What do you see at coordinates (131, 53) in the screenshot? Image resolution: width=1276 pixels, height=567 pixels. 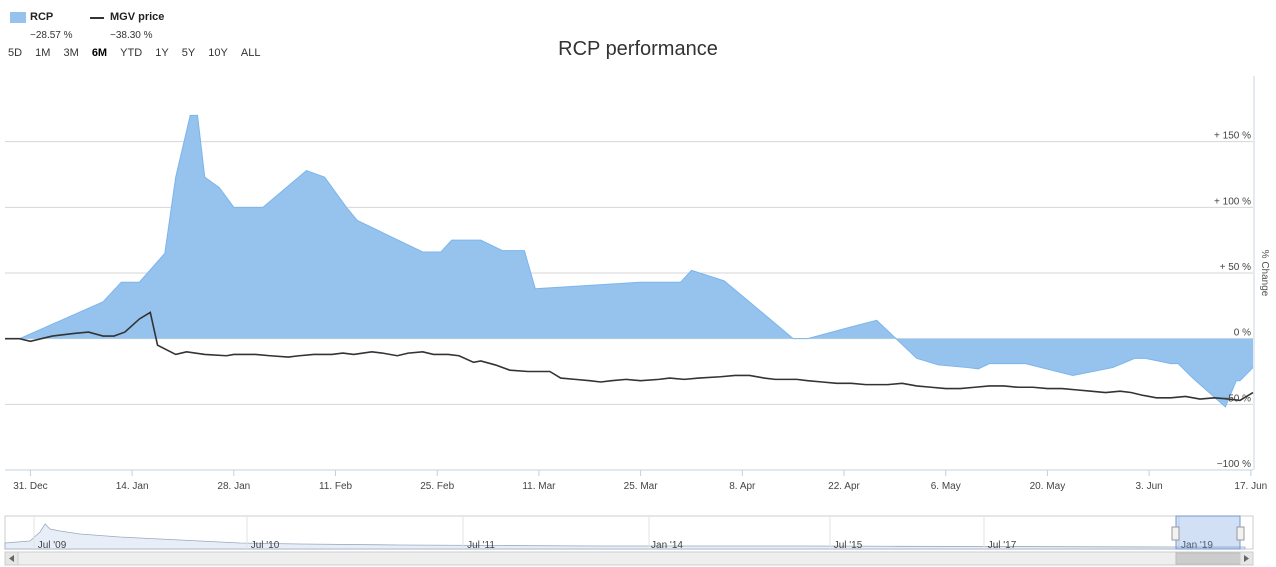 I see `range-button-ytd: YTD` at bounding box center [131, 53].